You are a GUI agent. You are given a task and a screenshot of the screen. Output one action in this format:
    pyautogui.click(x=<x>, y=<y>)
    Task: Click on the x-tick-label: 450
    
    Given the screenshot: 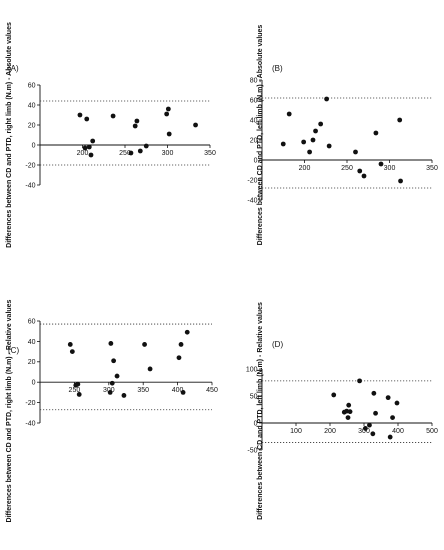 What is the action you would take?
    pyautogui.click(x=212, y=390)
    